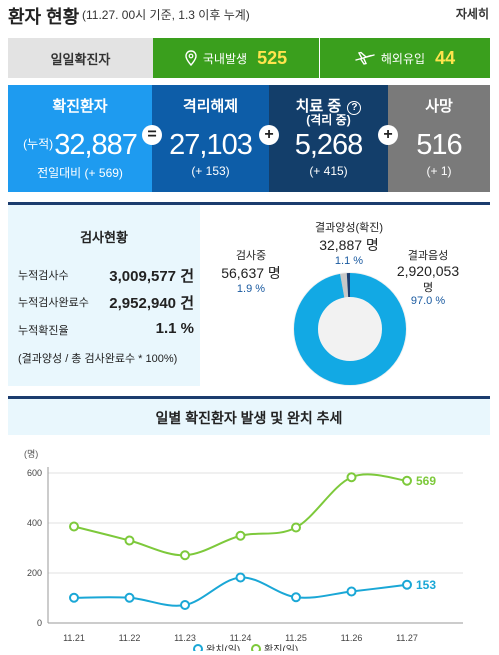 The image size is (499, 655). What do you see at coordinates (151, 303) in the screenshot?
I see `test-row-value: 2,952,940 건` at bounding box center [151, 303].